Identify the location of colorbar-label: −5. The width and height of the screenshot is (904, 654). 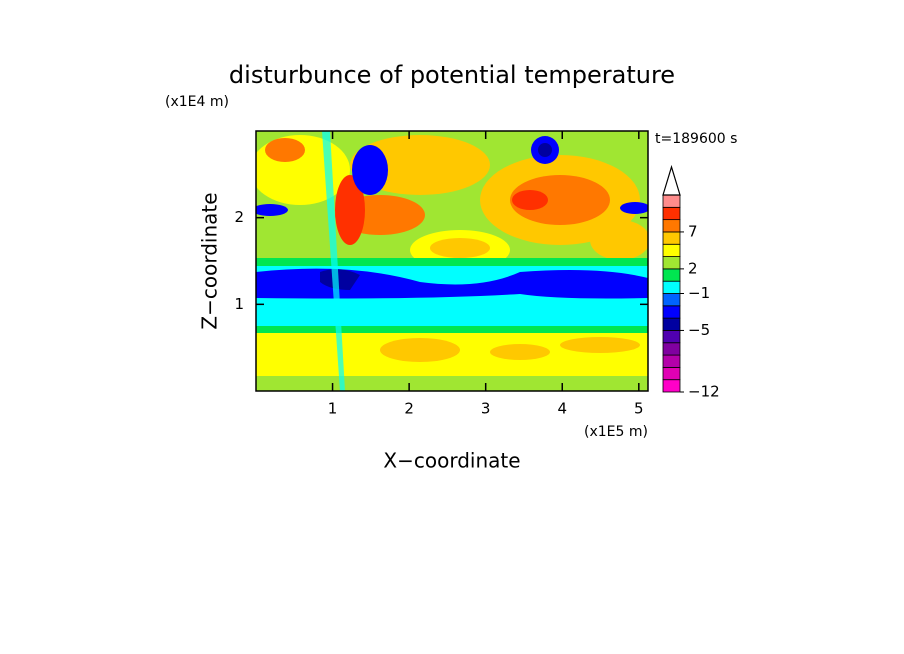
(699, 330).